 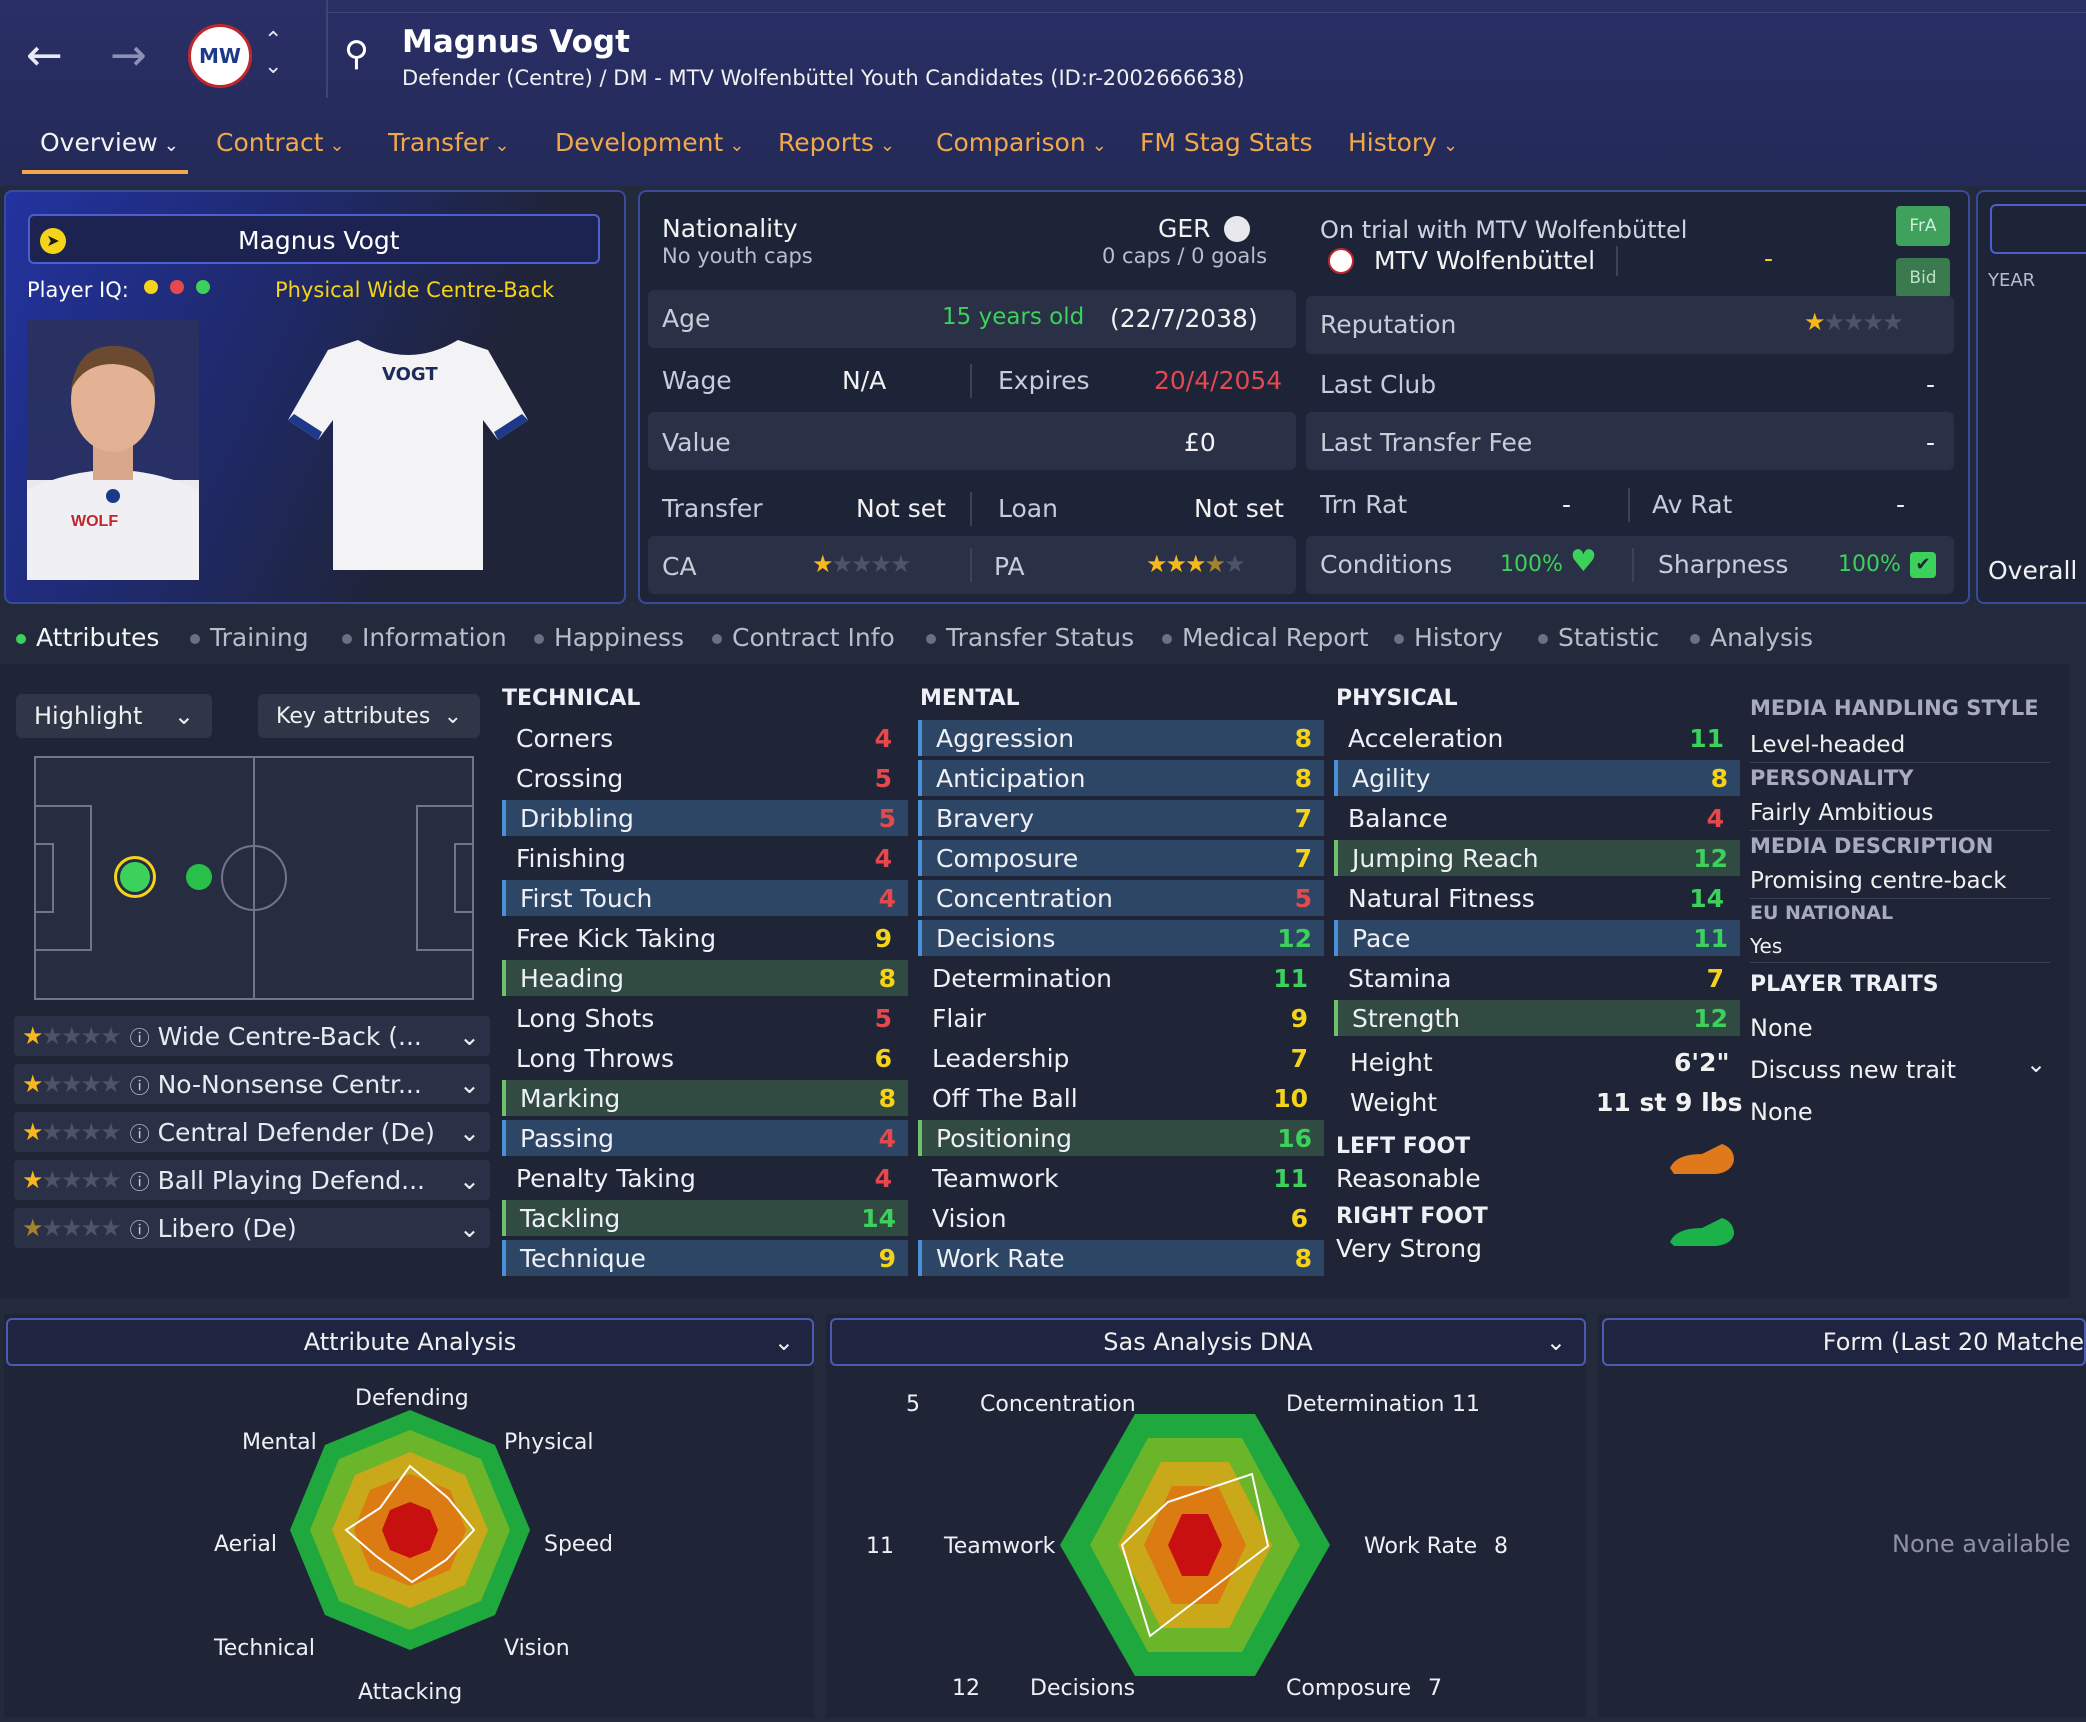 What do you see at coordinates (1341, 261) in the screenshot?
I see `club-crest-small-icon` at bounding box center [1341, 261].